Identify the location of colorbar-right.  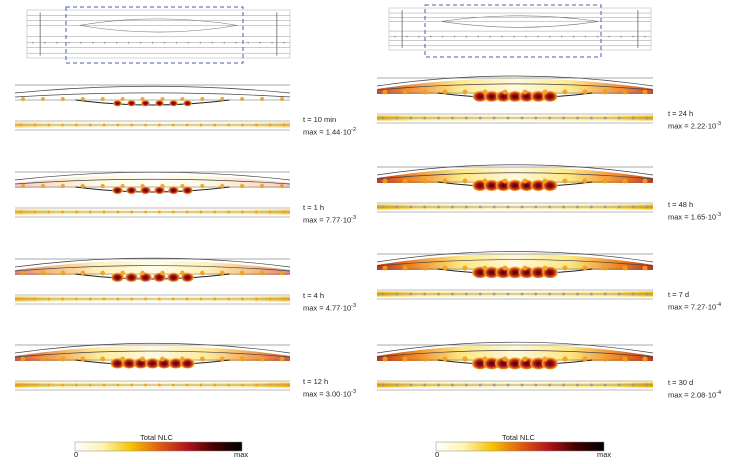
(520, 446).